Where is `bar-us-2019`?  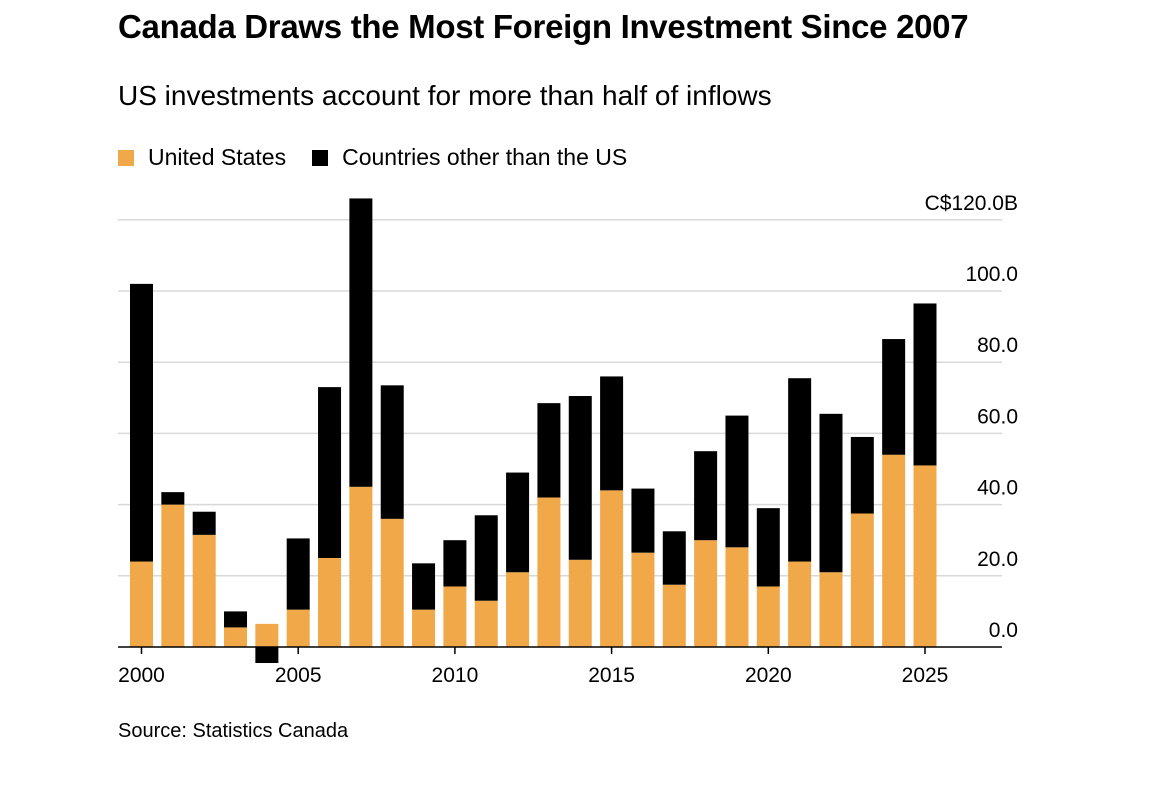 bar-us-2019 is located at coordinates (737, 597).